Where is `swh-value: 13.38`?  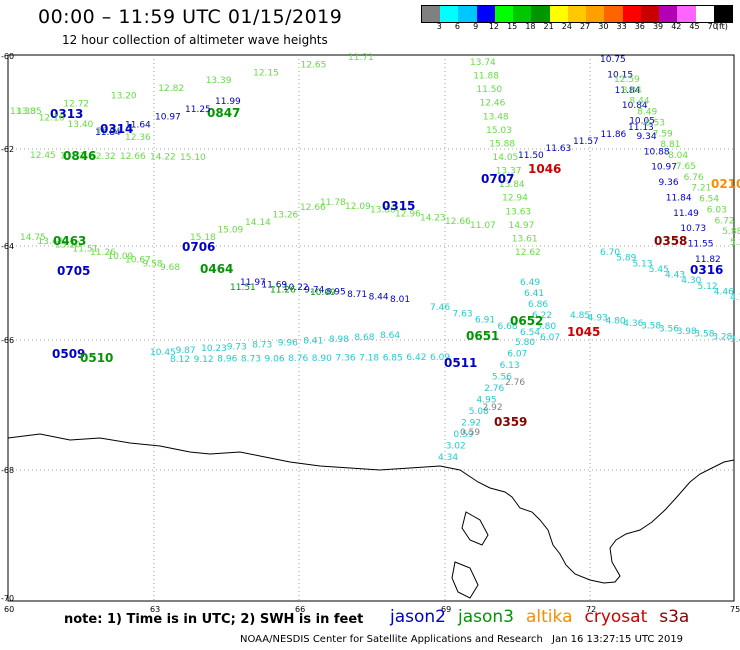
swh-value: 13.38 is located at coordinates (23, 112).